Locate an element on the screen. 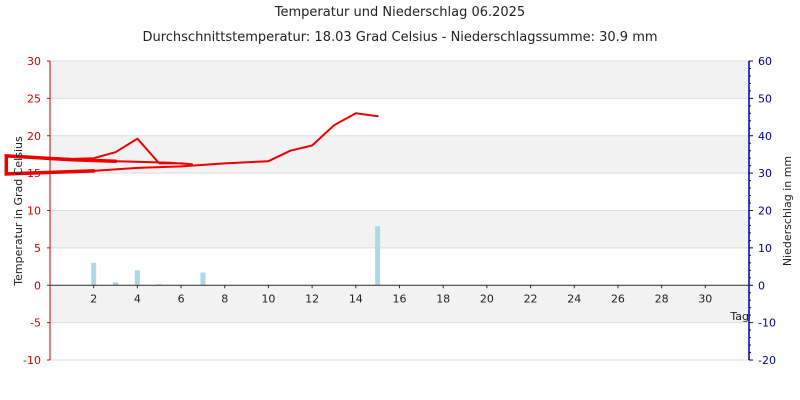  x-tick-label: 20 is located at coordinates (487, 298).